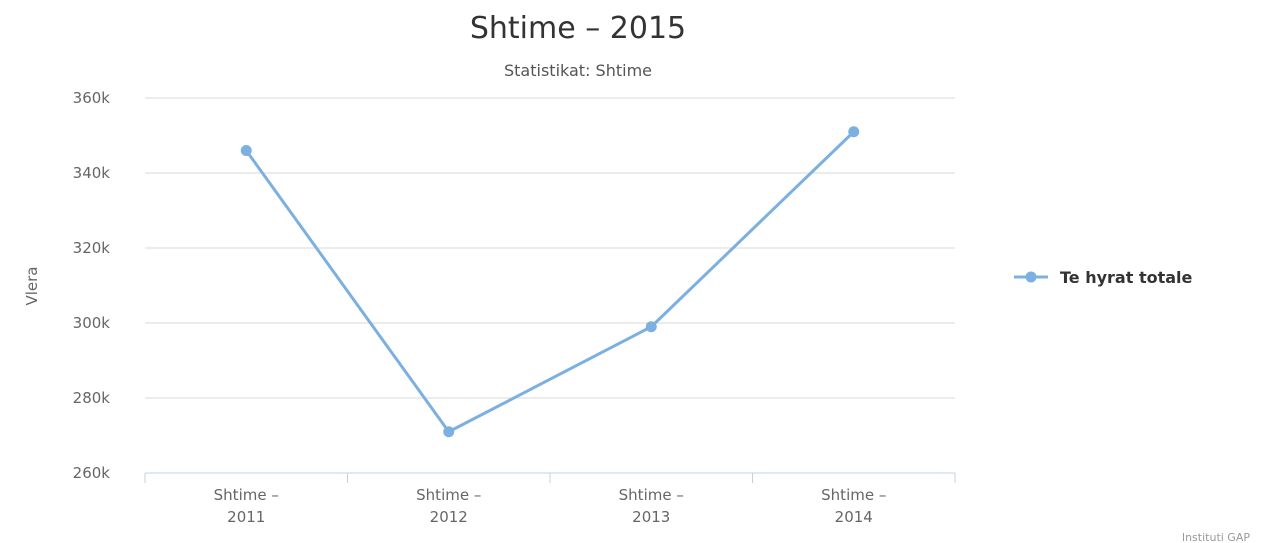 Image resolution: width=1262 pixels, height=543 pixels. What do you see at coordinates (32, 285) in the screenshot?
I see `y-axis-label: Vlera` at bounding box center [32, 285].